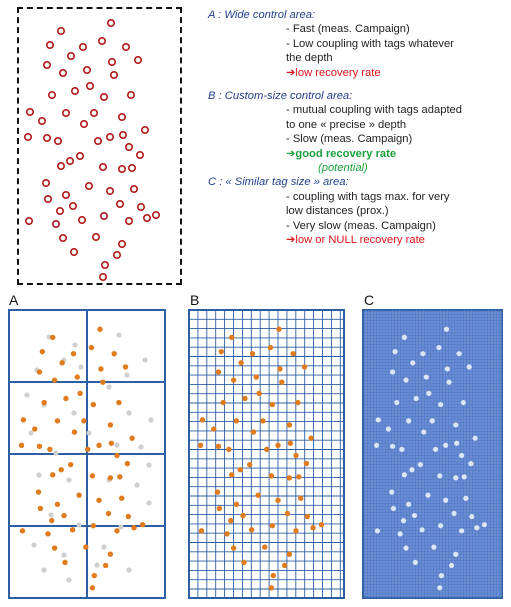  What do you see at coordinates (309, 58) in the screenshot?
I see `note-a-line3: the depth` at bounding box center [309, 58].